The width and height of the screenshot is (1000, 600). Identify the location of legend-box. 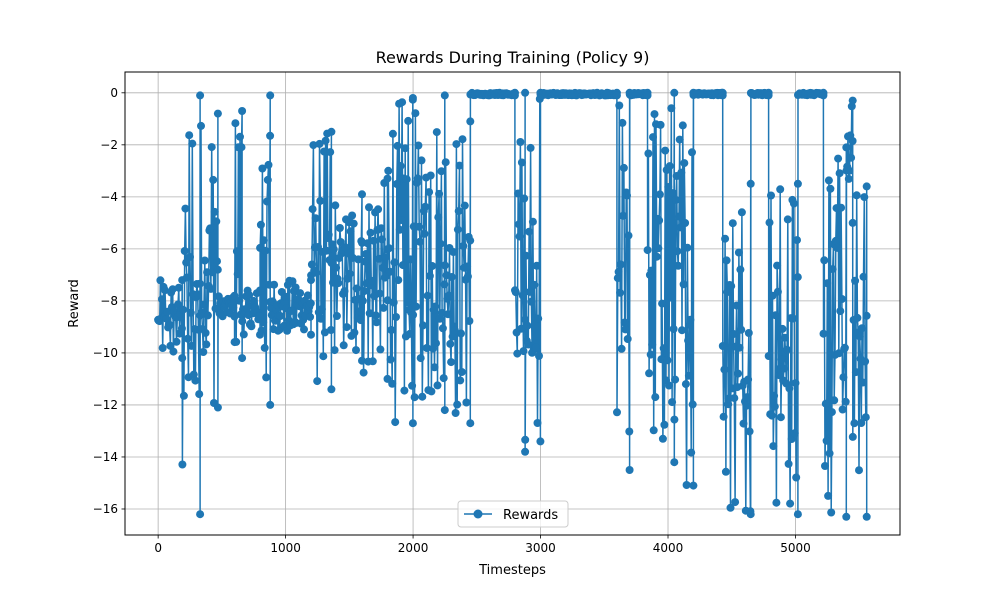
(513, 514).